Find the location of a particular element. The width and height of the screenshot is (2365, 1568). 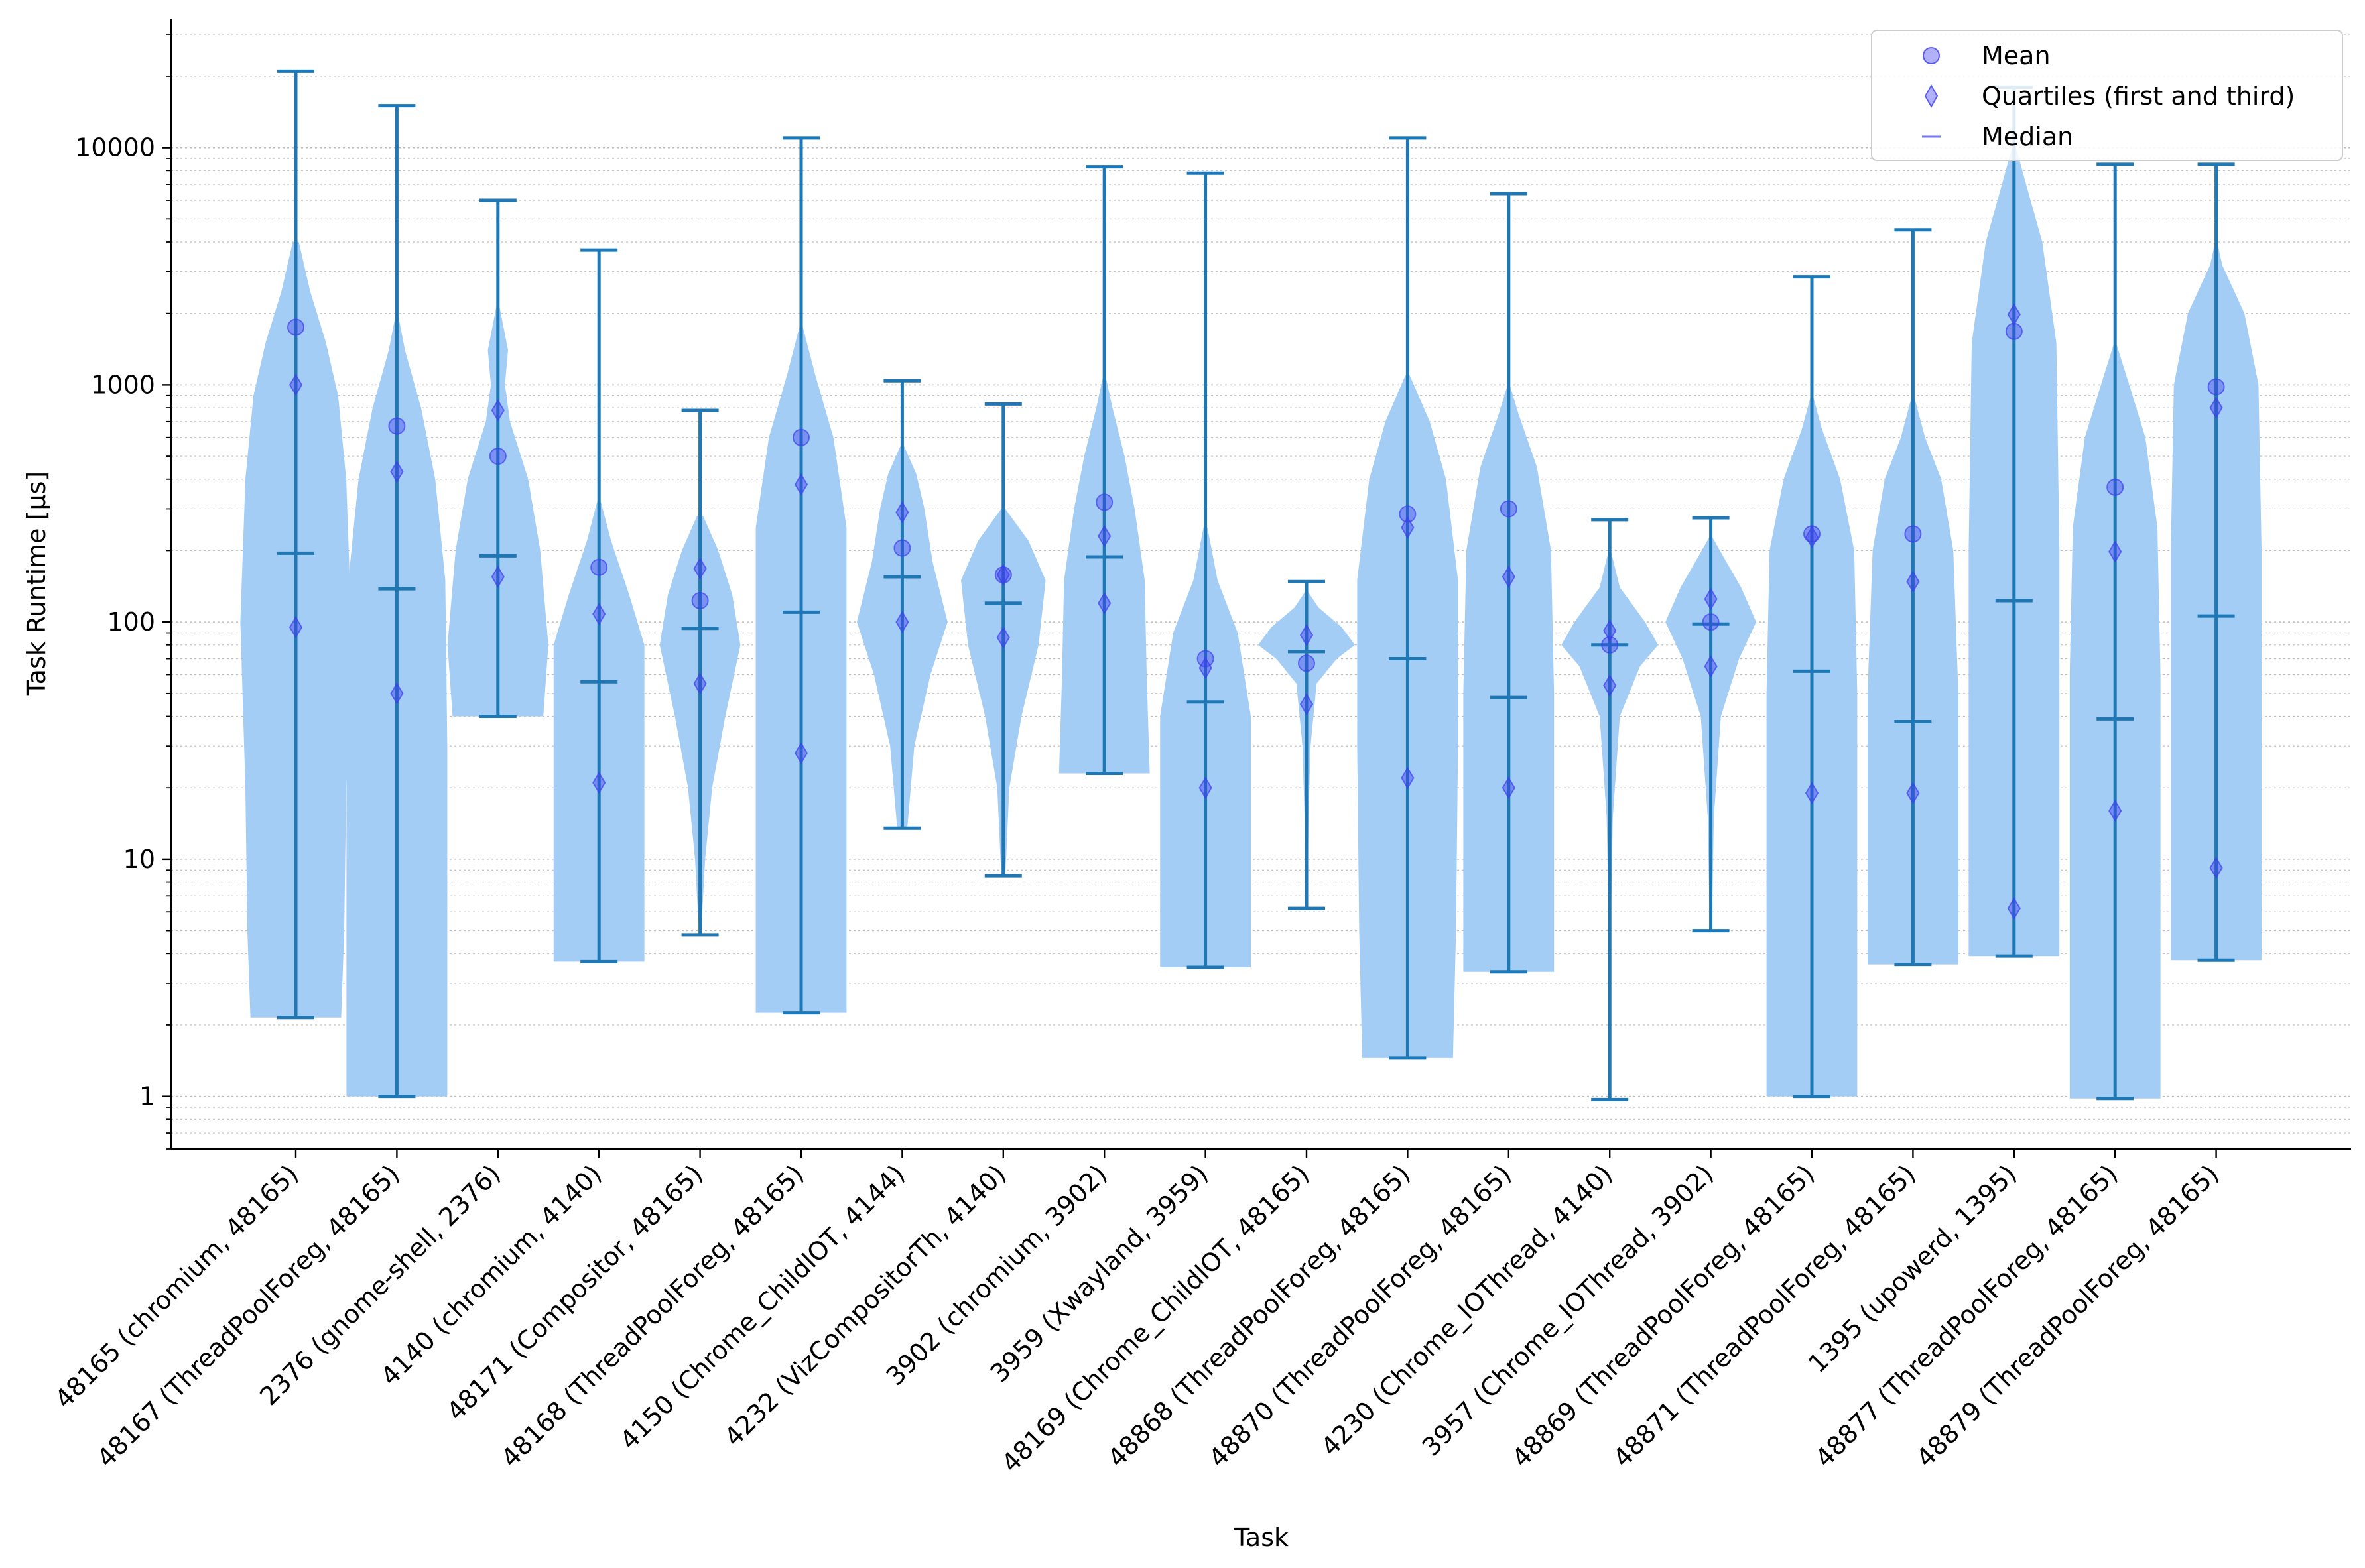

legend-quartiles-marker is located at coordinates (1932, 96).